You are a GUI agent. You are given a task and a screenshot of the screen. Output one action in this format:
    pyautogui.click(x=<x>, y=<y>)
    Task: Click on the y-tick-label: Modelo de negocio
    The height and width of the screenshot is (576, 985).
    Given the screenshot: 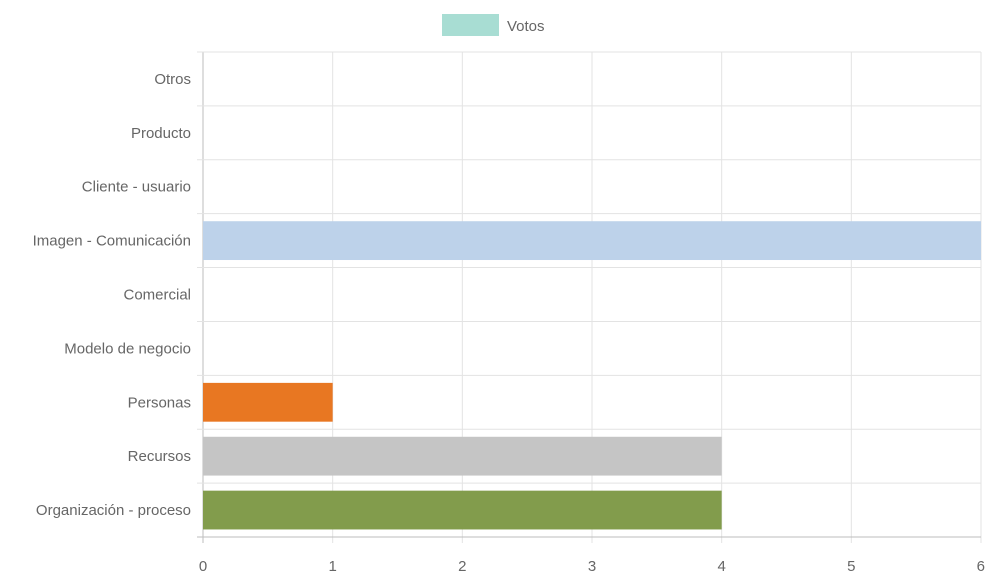 What is the action you would take?
    pyautogui.click(x=127, y=348)
    